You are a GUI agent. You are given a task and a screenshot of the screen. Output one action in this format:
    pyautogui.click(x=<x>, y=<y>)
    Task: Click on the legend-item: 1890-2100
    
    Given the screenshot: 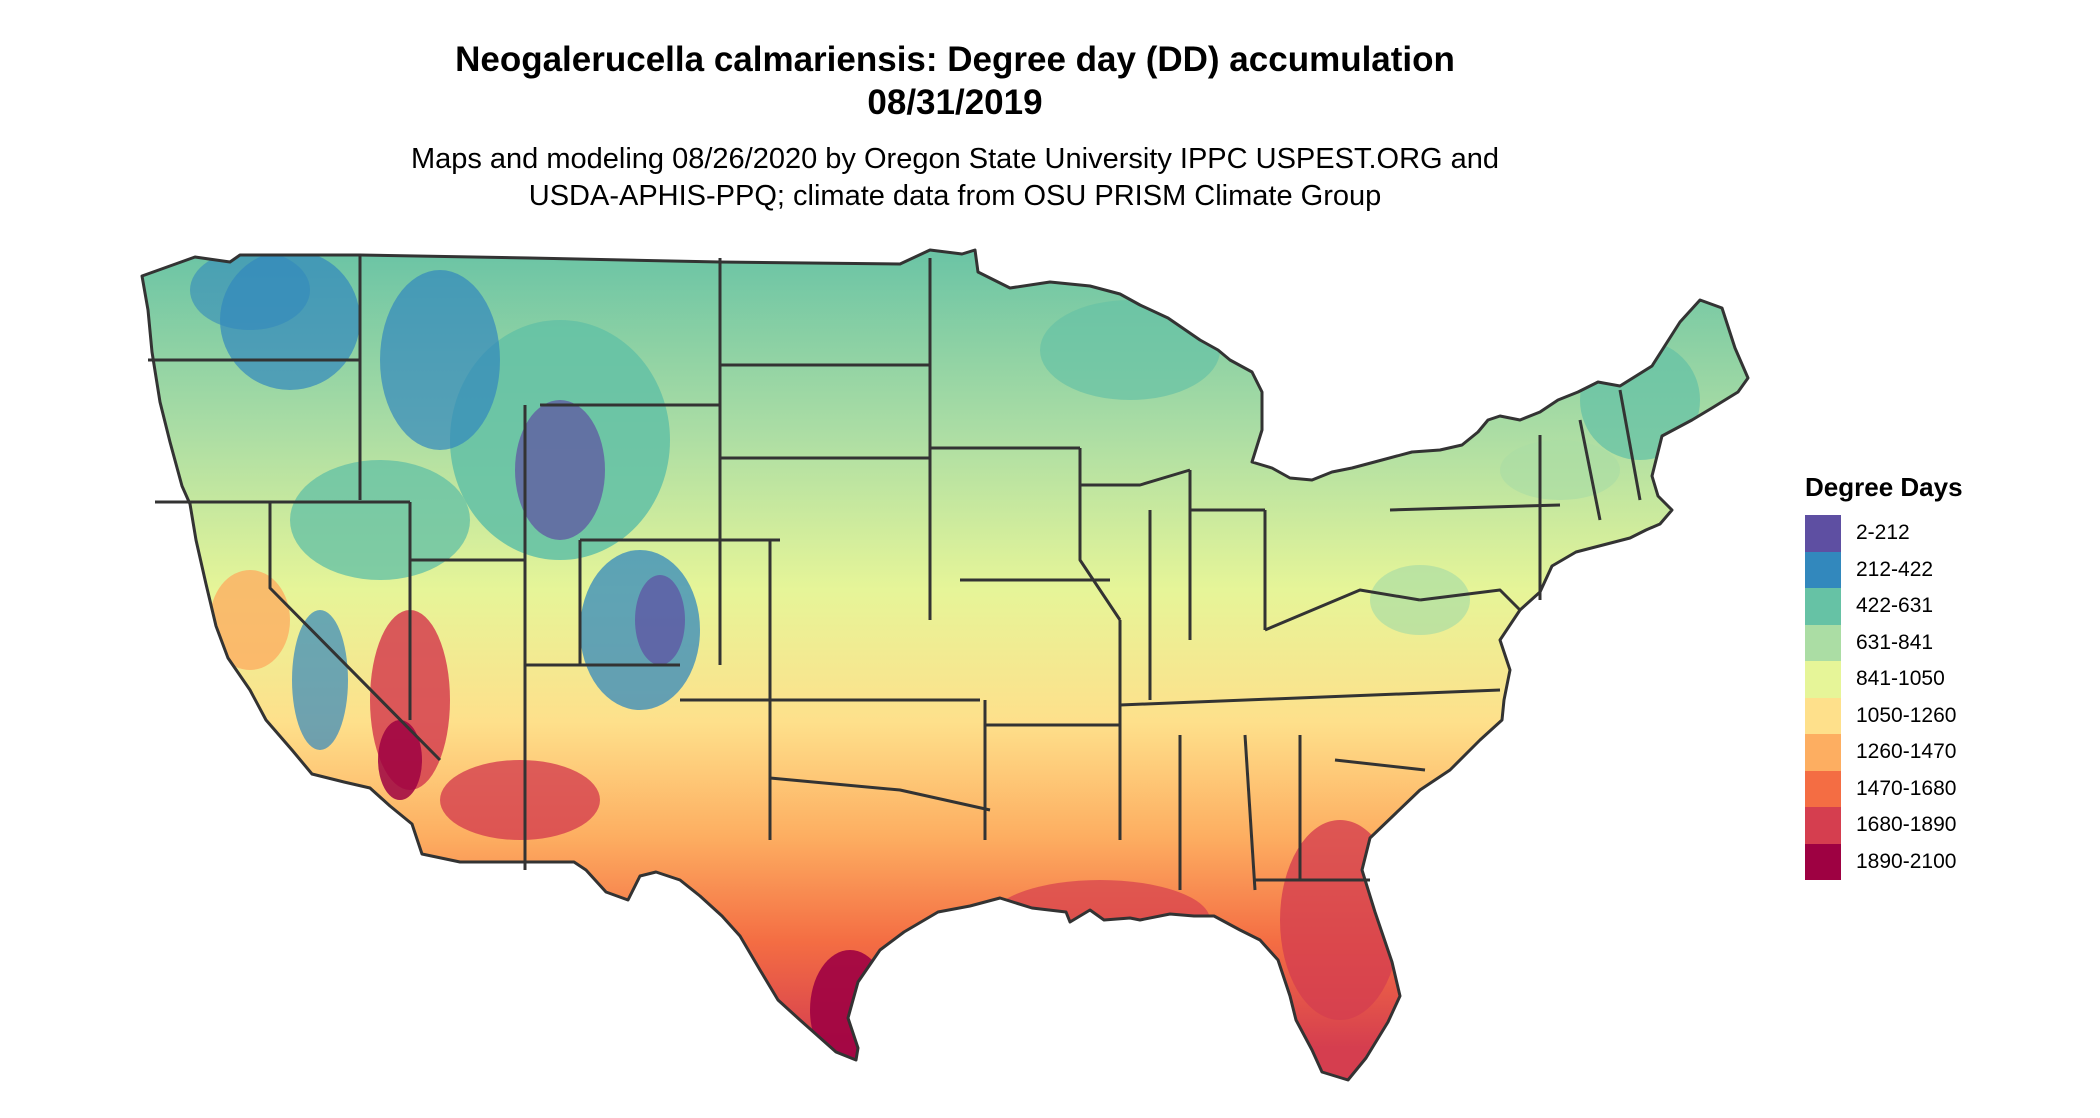 What is the action you would take?
    pyautogui.click(x=1884, y=861)
    